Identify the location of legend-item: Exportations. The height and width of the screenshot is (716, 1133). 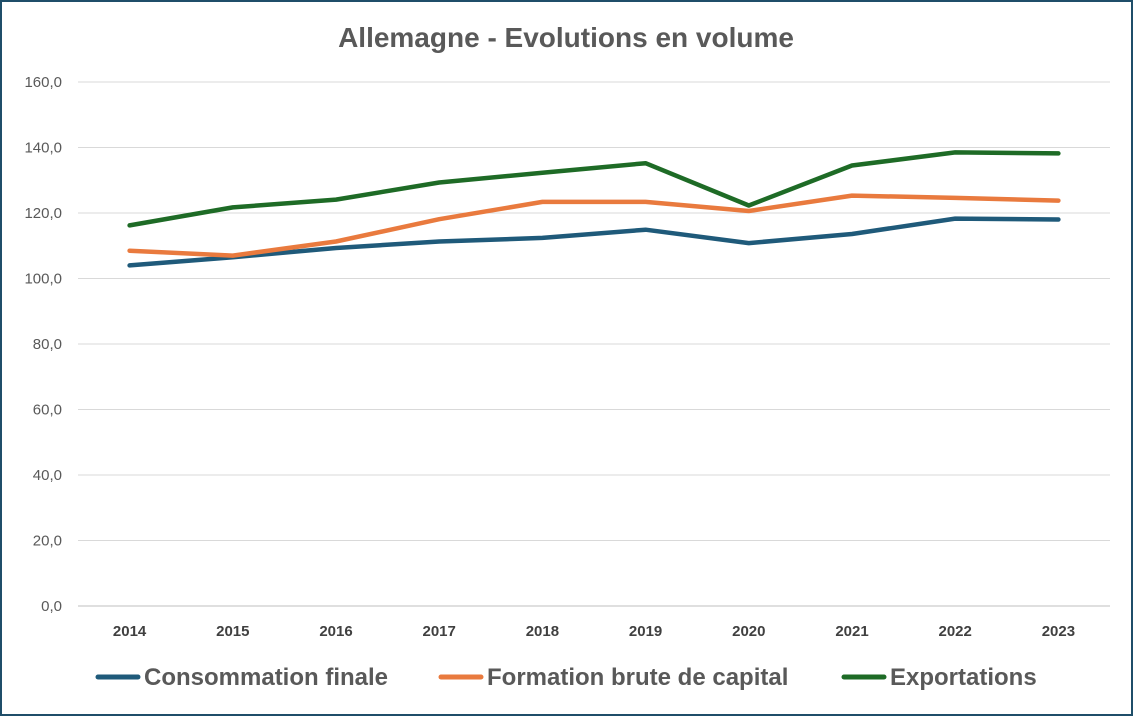
(939, 677).